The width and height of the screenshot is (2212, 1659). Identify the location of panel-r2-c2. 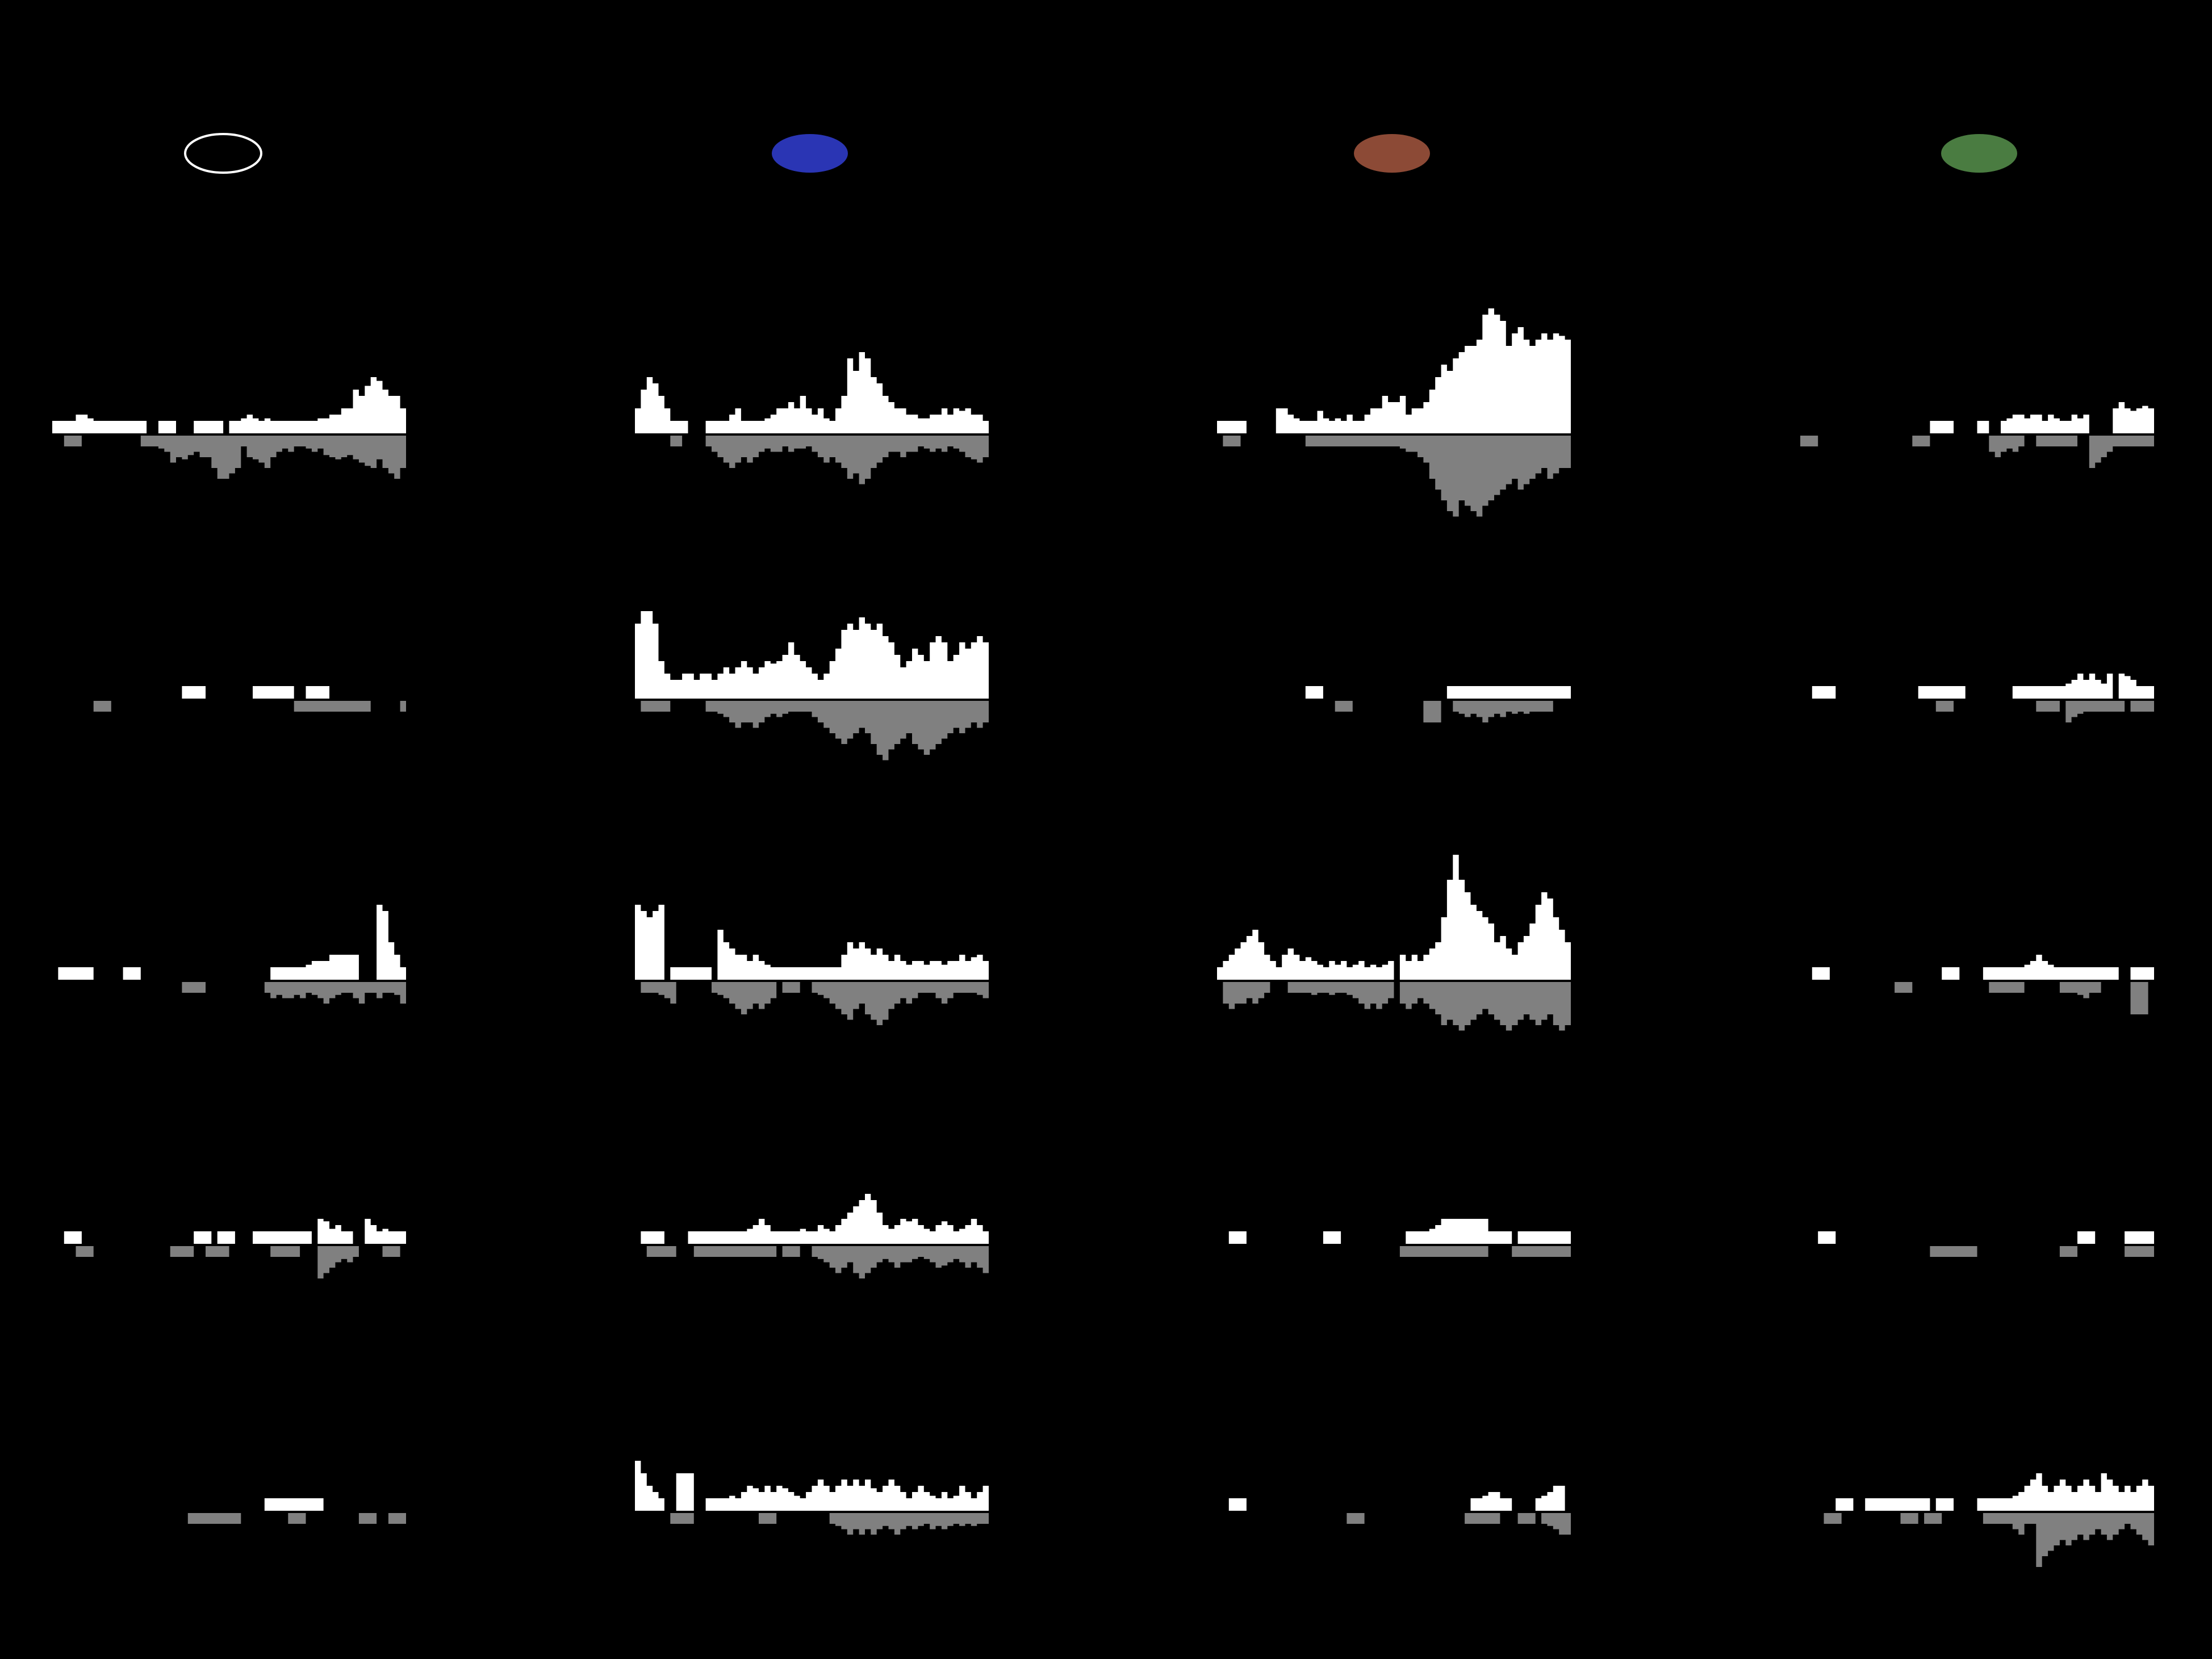
(812, 685).